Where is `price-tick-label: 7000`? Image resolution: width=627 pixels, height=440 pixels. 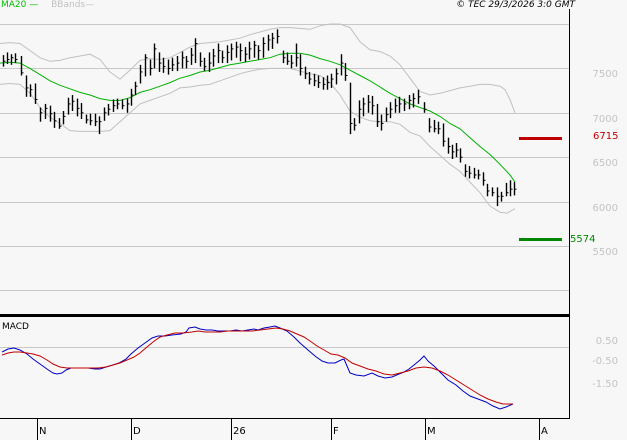
price-tick-label: 7000 is located at coordinates (605, 119).